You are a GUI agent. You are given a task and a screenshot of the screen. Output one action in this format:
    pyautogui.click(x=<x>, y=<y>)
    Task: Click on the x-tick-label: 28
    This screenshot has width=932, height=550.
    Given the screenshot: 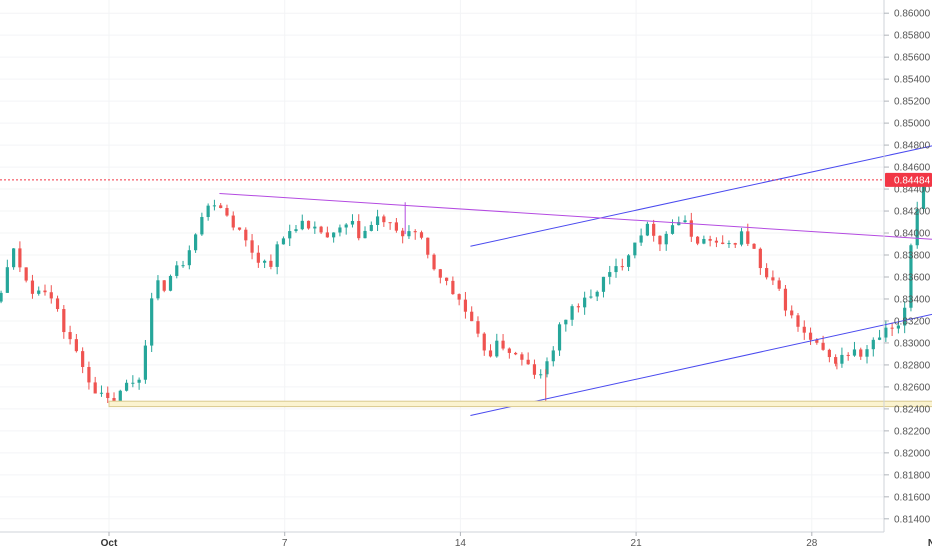 What is the action you would take?
    pyautogui.click(x=812, y=543)
    